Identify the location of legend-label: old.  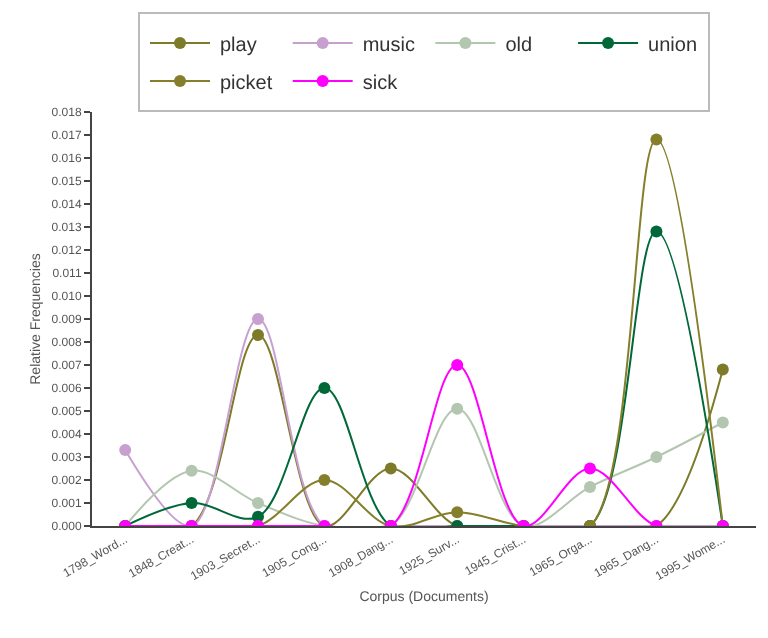
(519, 45).